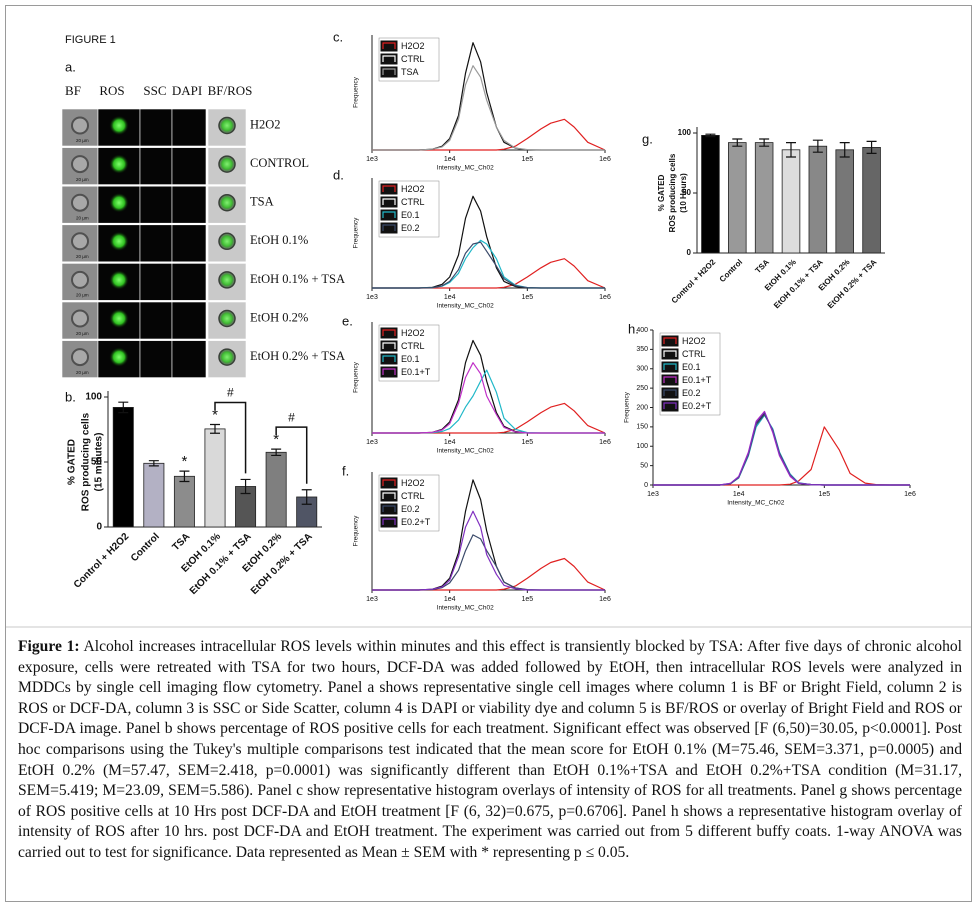 This screenshot has height=911, width=977. I want to click on y-axis-label: (10 Hours), so click(683, 193).